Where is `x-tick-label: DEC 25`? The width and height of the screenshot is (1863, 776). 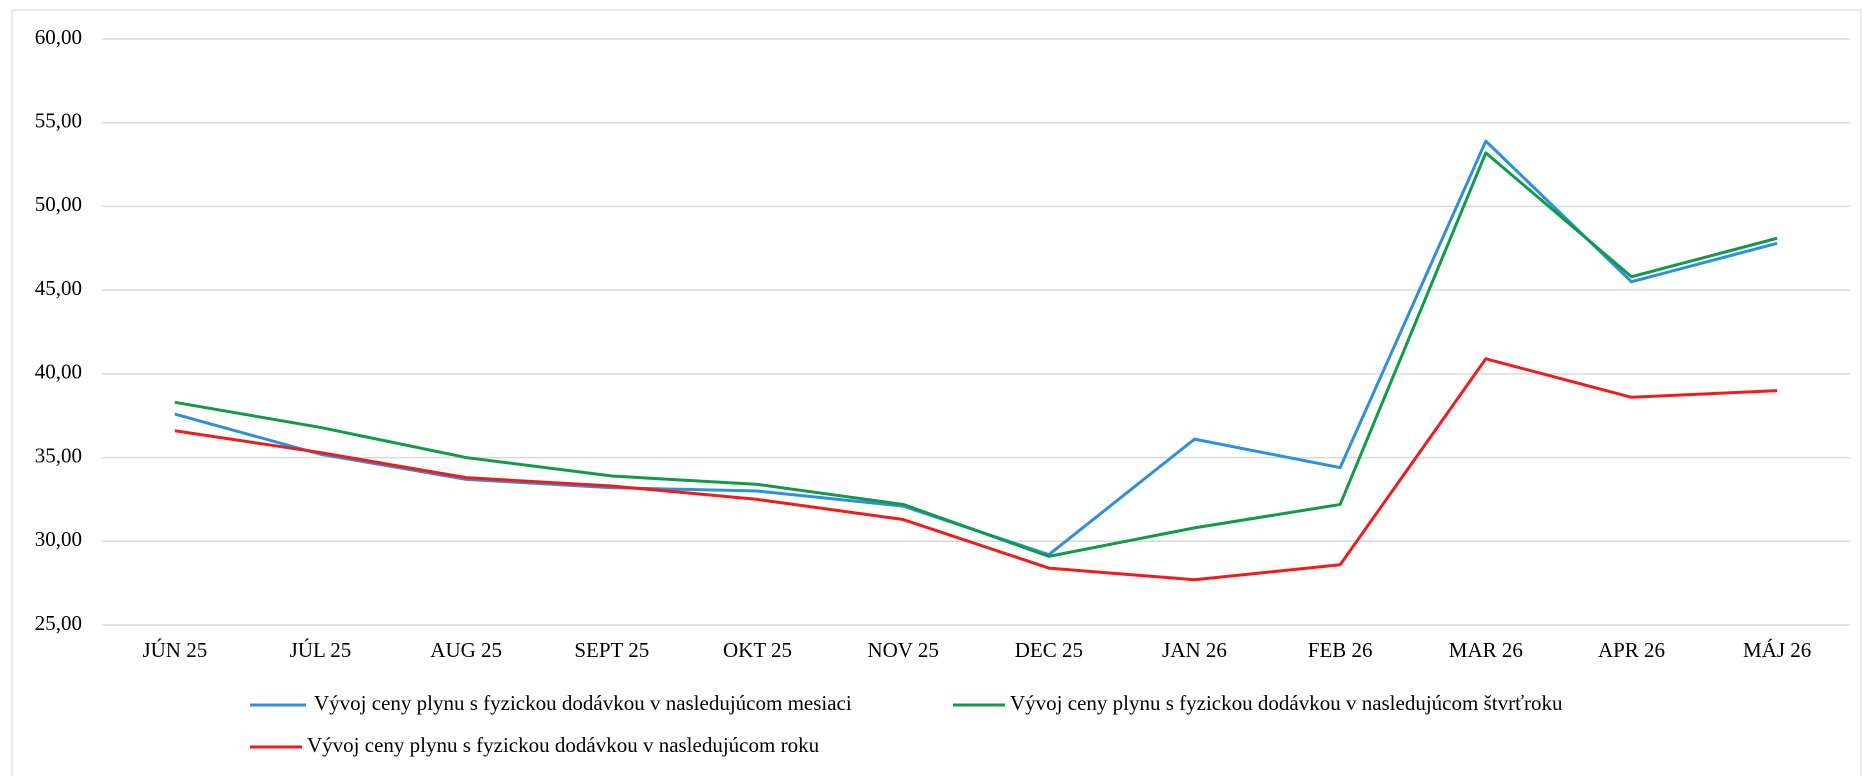 x-tick-label: DEC 25 is located at coordinates (1049, 650).